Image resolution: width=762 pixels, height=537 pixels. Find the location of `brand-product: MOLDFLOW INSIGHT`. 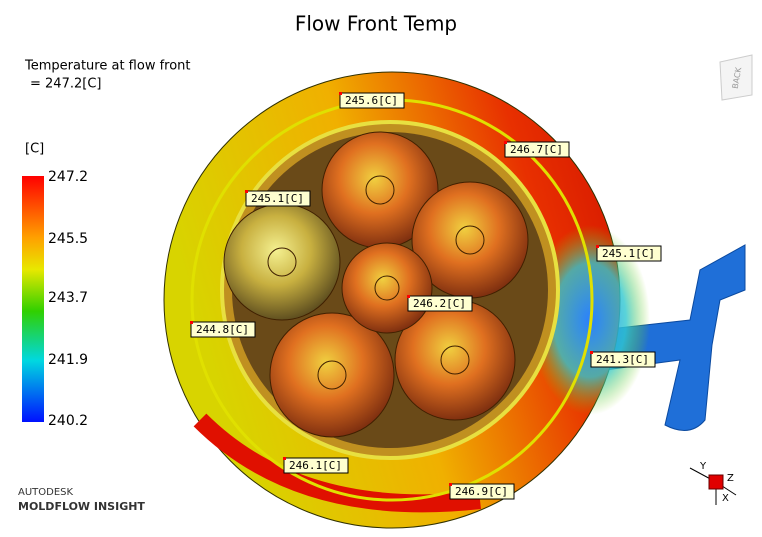

brand-product: MOLDFLOW INSIGHT is located at coordinates (81, 506).